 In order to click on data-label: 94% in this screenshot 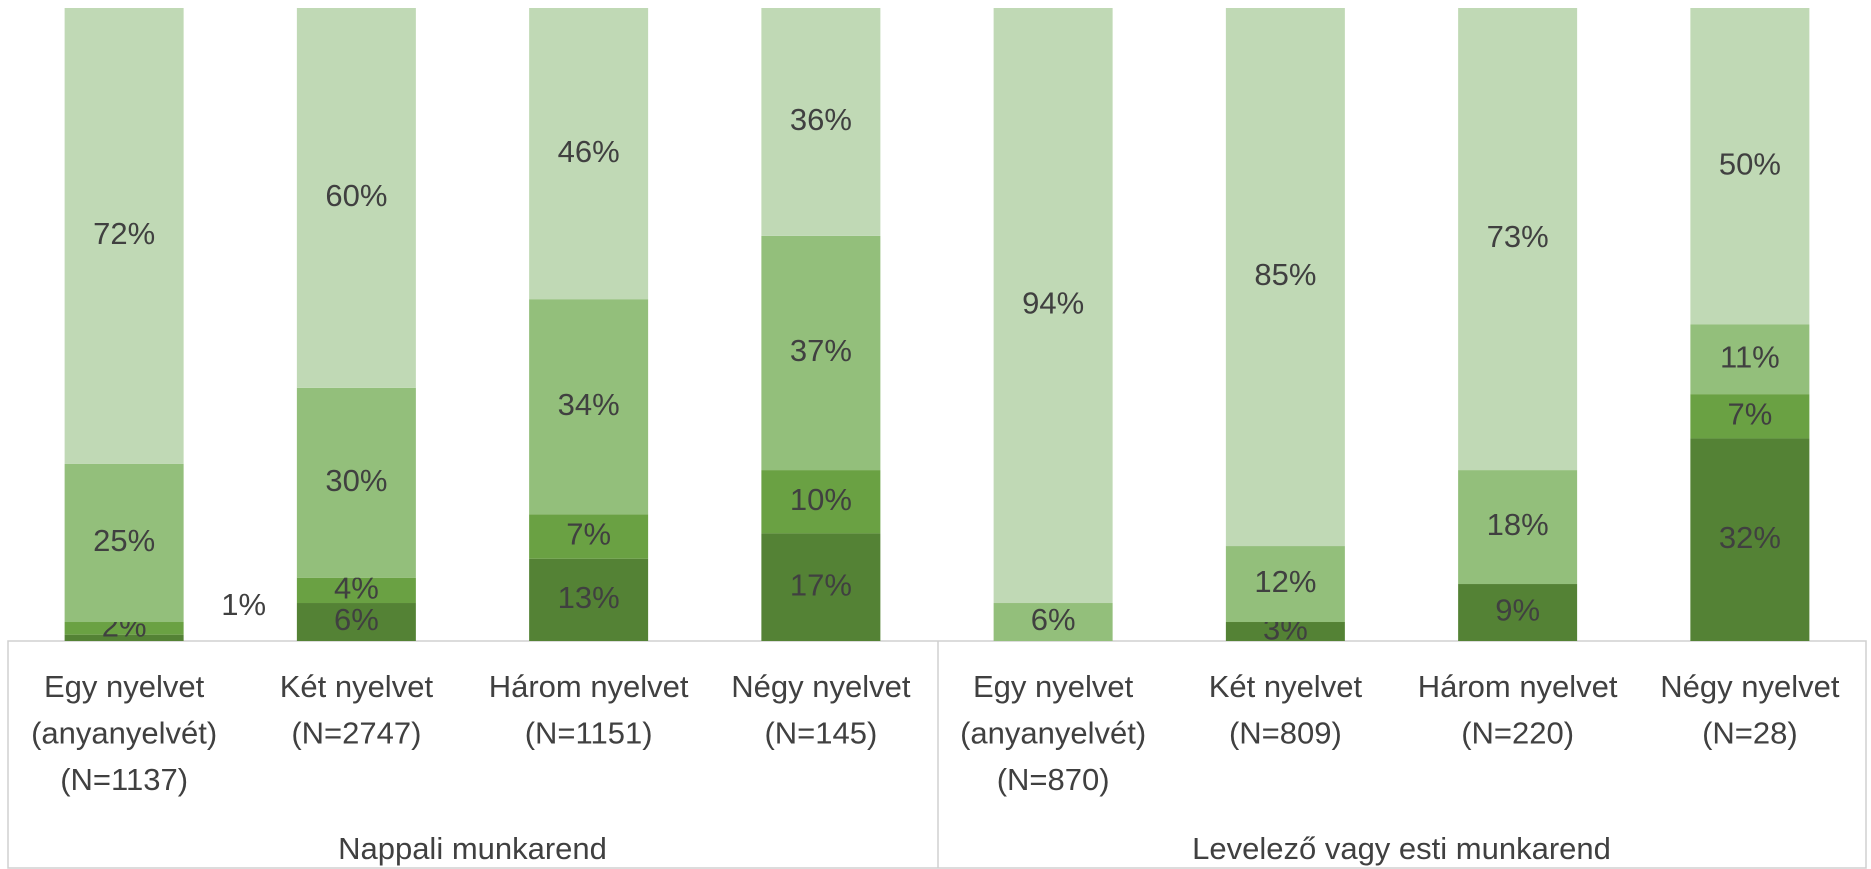, I will do `click(1053, 303)`.